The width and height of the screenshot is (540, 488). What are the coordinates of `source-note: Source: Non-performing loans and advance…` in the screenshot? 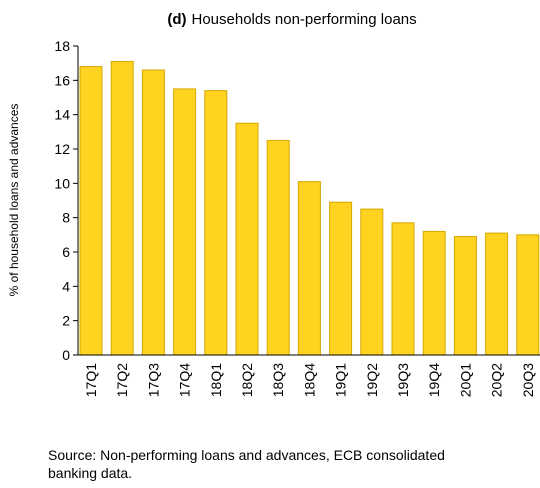 It's located at (246, 464).